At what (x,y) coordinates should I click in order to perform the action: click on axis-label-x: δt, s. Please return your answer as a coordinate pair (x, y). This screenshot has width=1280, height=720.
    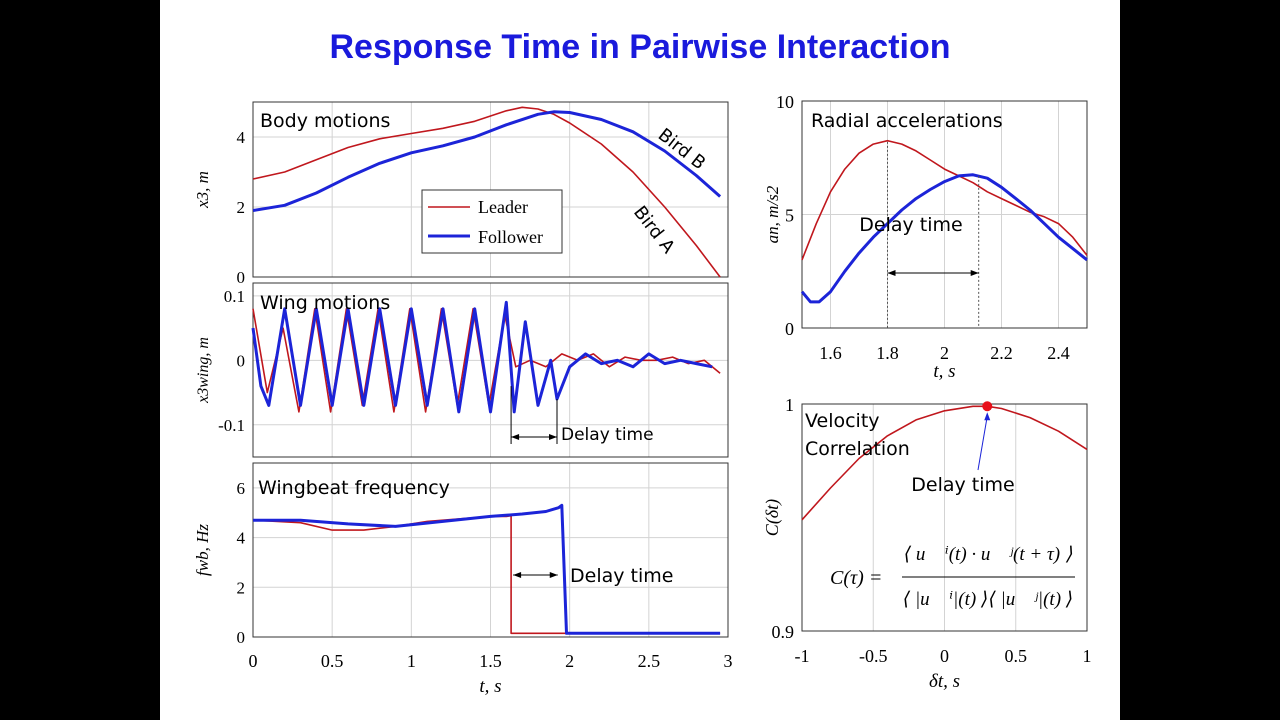
    Looking at the image, I should click on (944, 681).